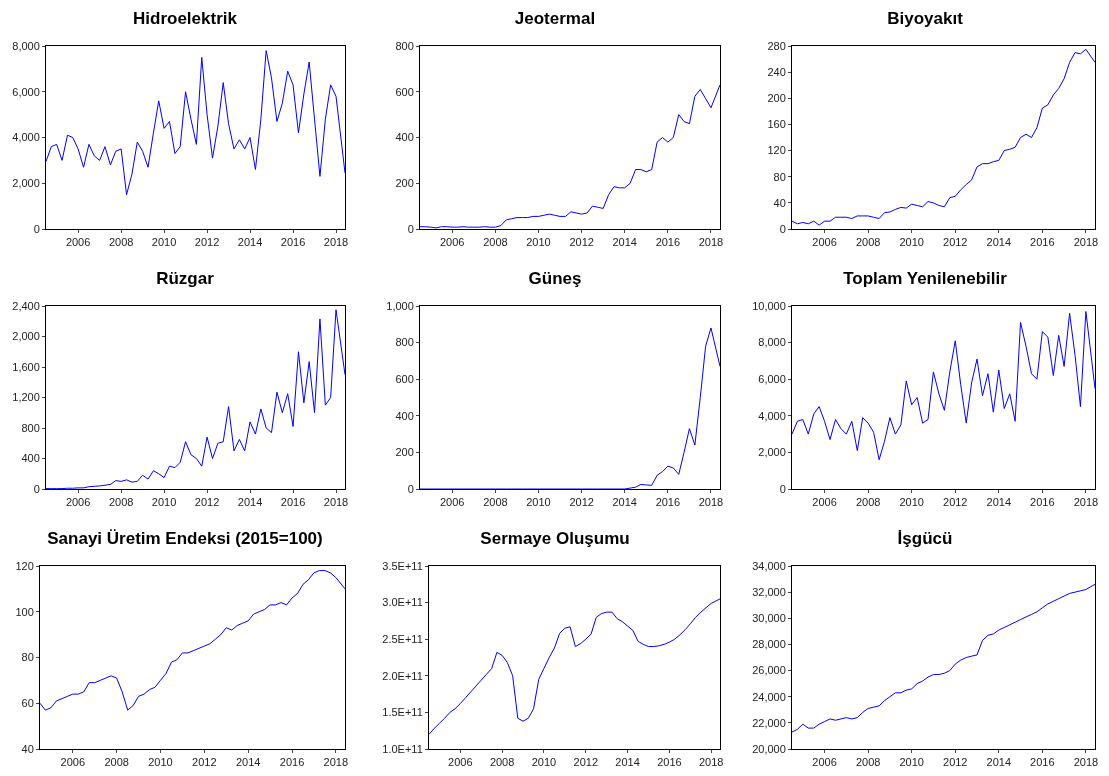  I want to click on y-tick-label: 1.0E+11, so click(402, 748).